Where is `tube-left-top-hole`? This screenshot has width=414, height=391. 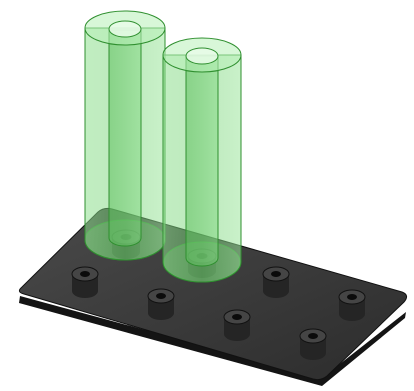 tube-left-top-hole is located at coordinates (125, 29).